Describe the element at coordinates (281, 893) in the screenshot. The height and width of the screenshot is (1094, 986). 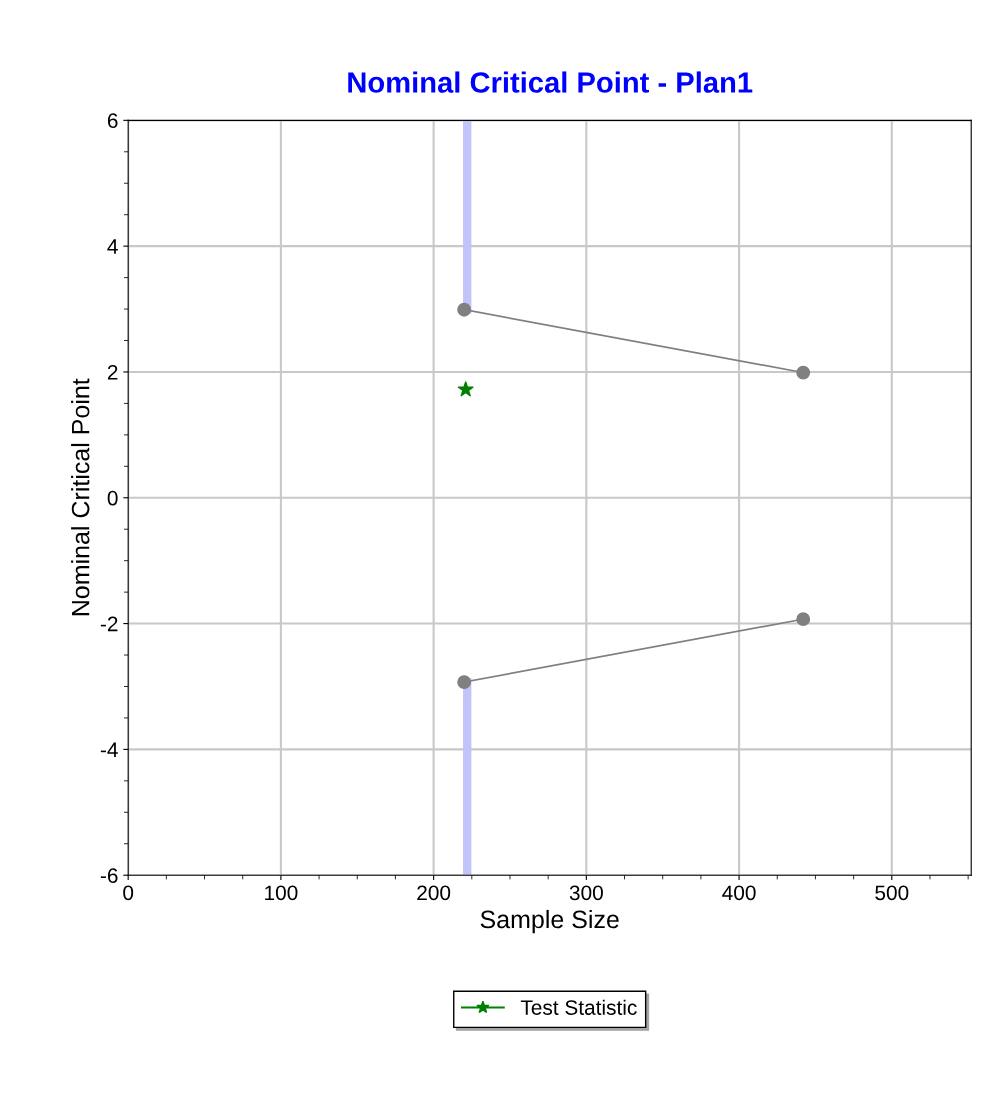
I see `x-tick-label: 100` at that location.